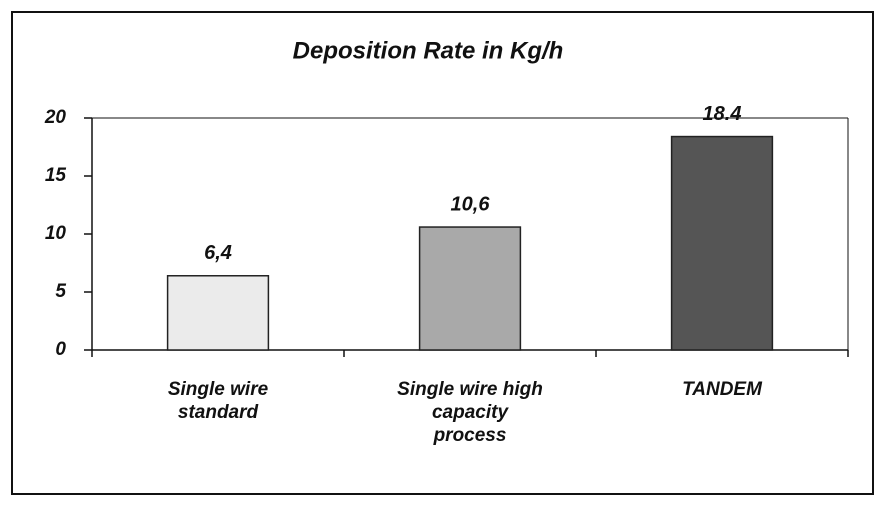 This screenshot has width=884, height=506. Describe the element at coordinates (471, 204) in the screenshot. I see `value-label: 10,6` at that location.